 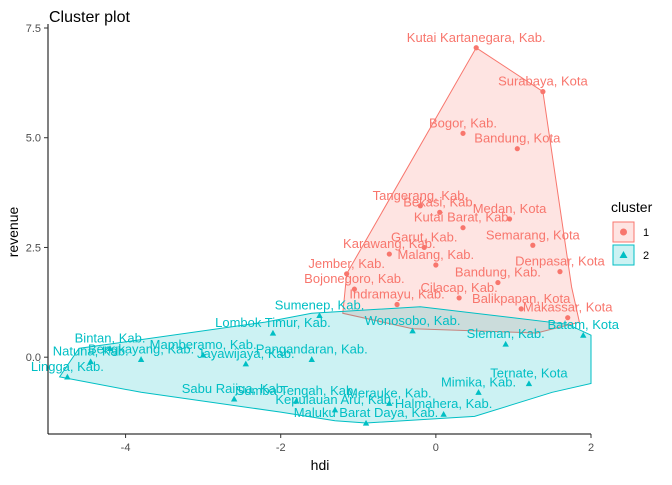 I want to click on x-tick-label: -2, so click(x=281, y=448).